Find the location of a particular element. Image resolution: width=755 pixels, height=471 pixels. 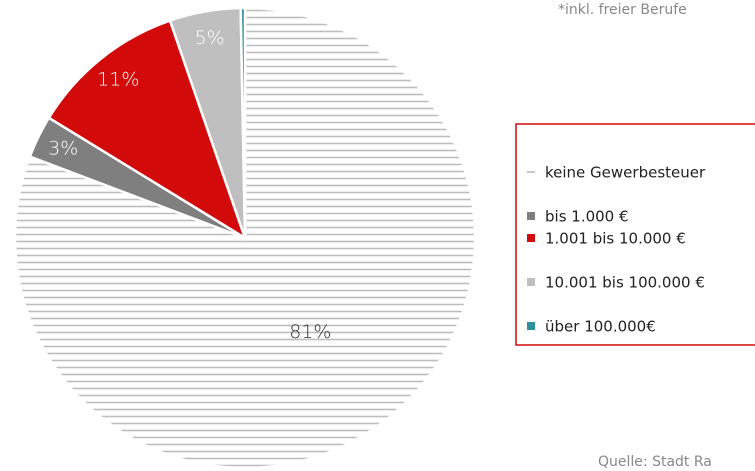

legend-label: keine Gewerbesteuer is located at coordinates (625, 173).